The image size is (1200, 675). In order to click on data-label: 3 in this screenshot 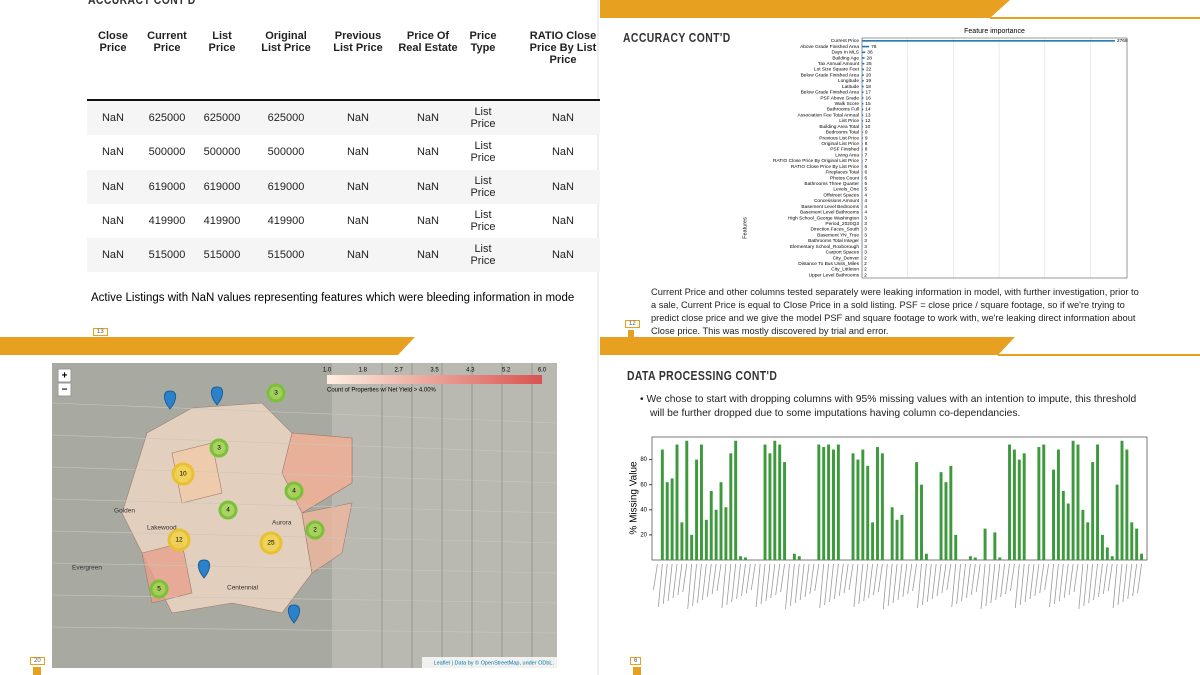, I will do `click(865, 230)`.